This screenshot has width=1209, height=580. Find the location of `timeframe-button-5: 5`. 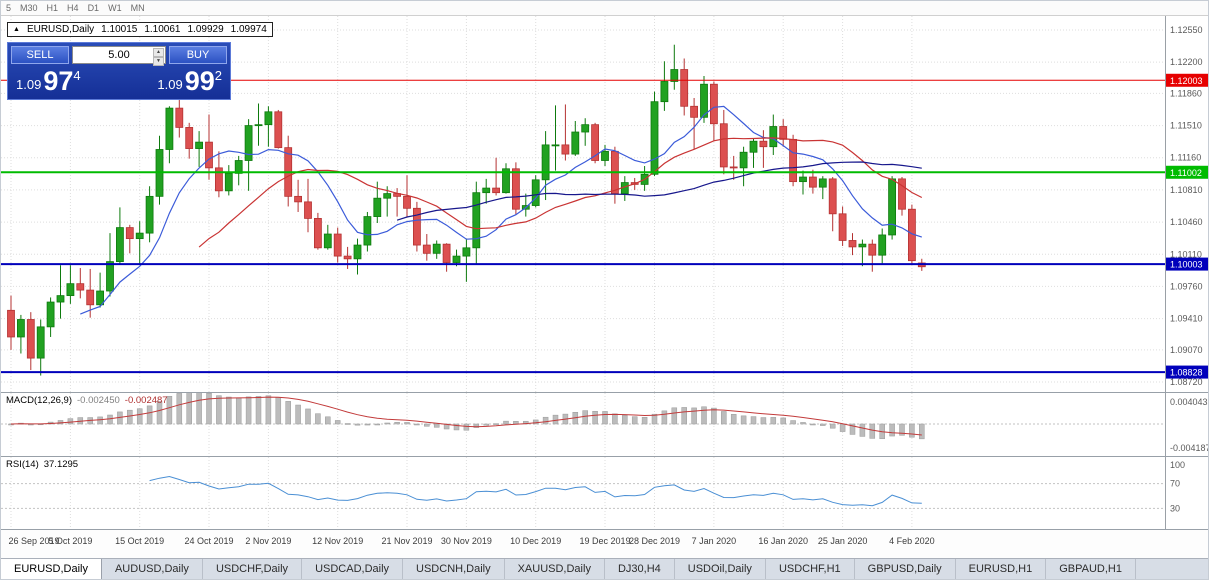

timeframe-button-5: 5 is located at coordinates (9, 8).